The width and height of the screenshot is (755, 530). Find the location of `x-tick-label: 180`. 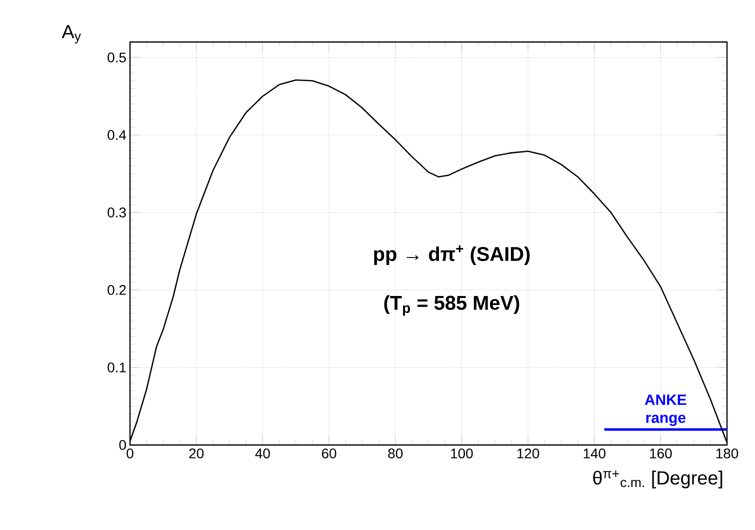

x-tick-label: 180 is located at coordinates (727, 453).